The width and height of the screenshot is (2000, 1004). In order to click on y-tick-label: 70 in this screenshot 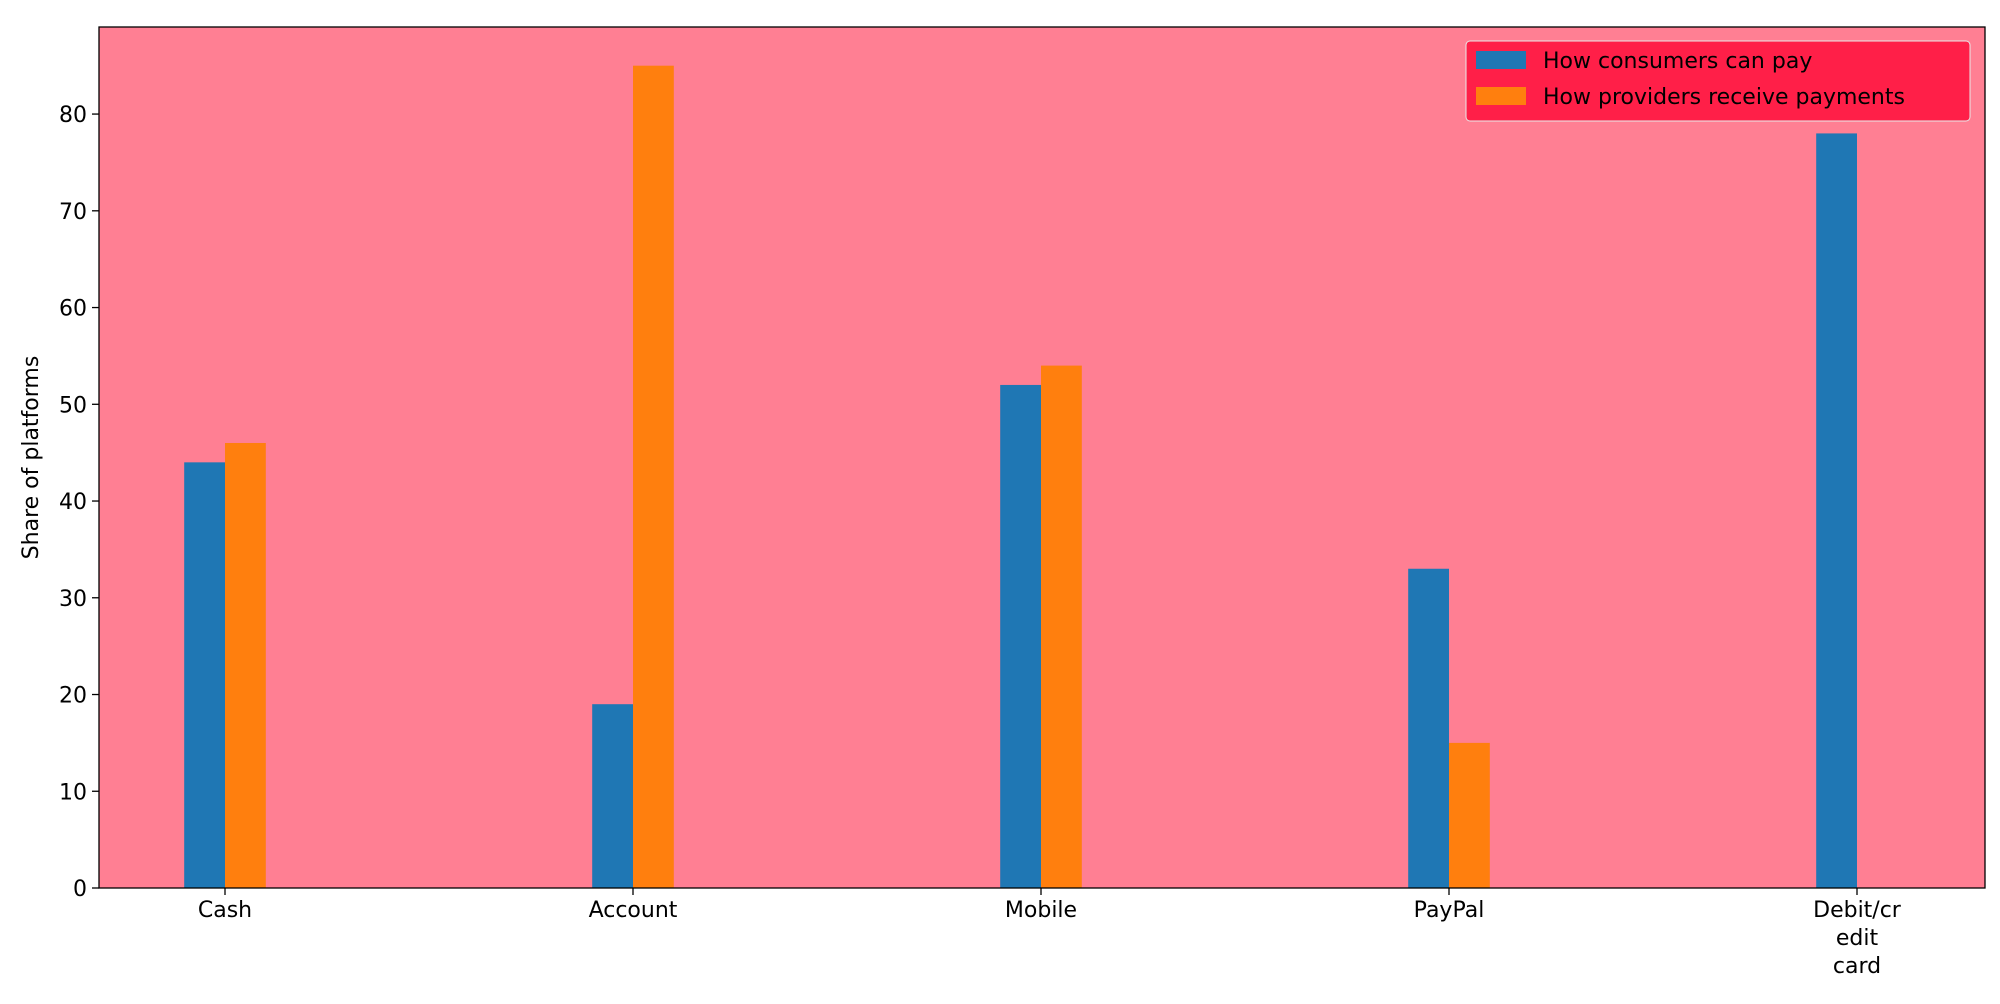, I will do `click(73, 212)`.